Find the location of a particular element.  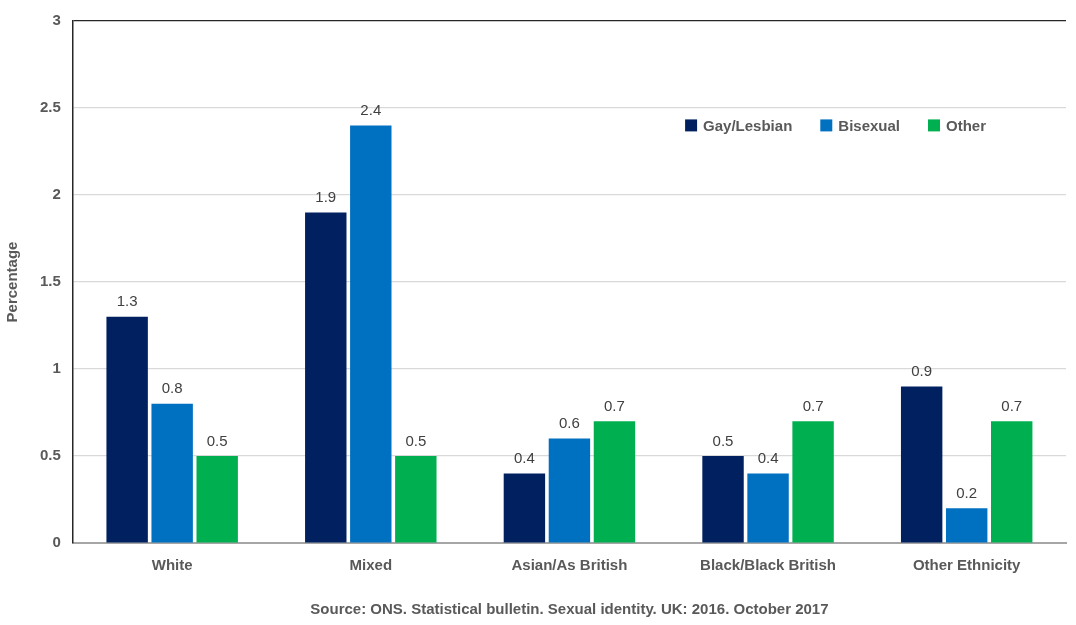

y-tick-label: 2.5 is located at coordinates (50, 107).